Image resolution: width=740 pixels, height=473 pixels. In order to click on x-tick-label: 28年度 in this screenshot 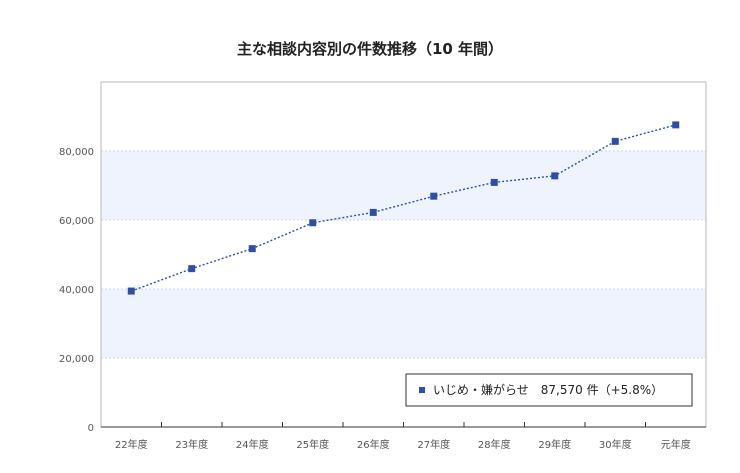, I will do `click(494, 444)`.